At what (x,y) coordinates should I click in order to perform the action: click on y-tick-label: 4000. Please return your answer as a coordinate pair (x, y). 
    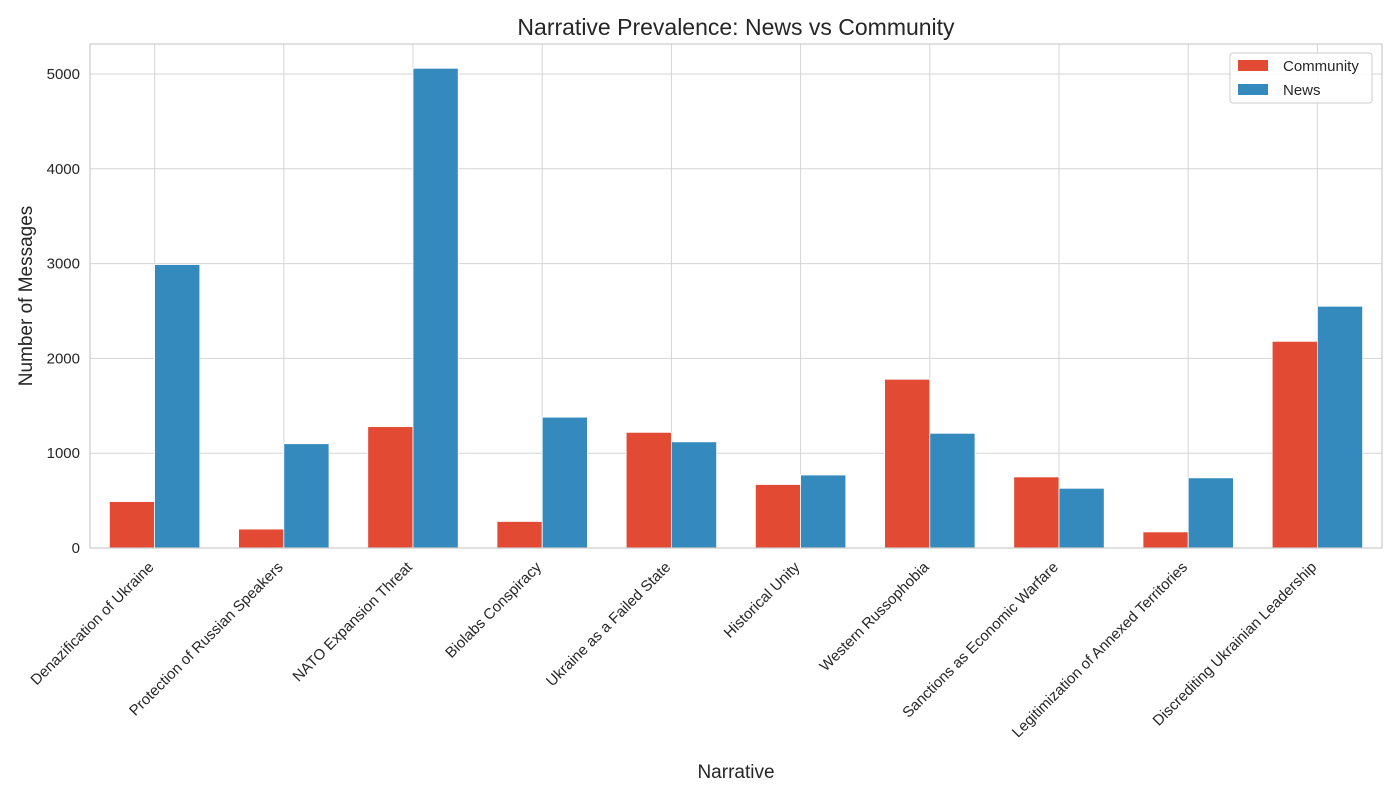
    Looking at the image, I should click on (63, 169).